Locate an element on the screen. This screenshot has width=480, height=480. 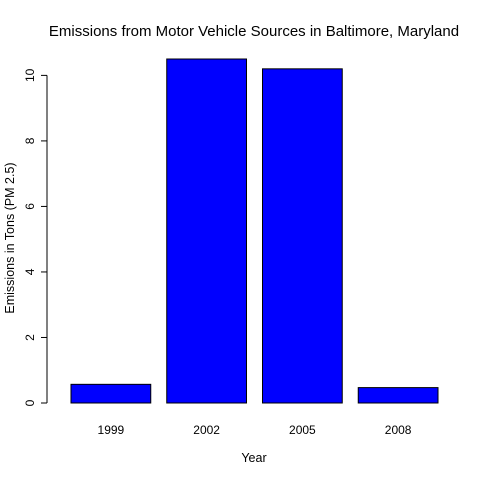
bar-1999 is located at coordinates (111, 393).